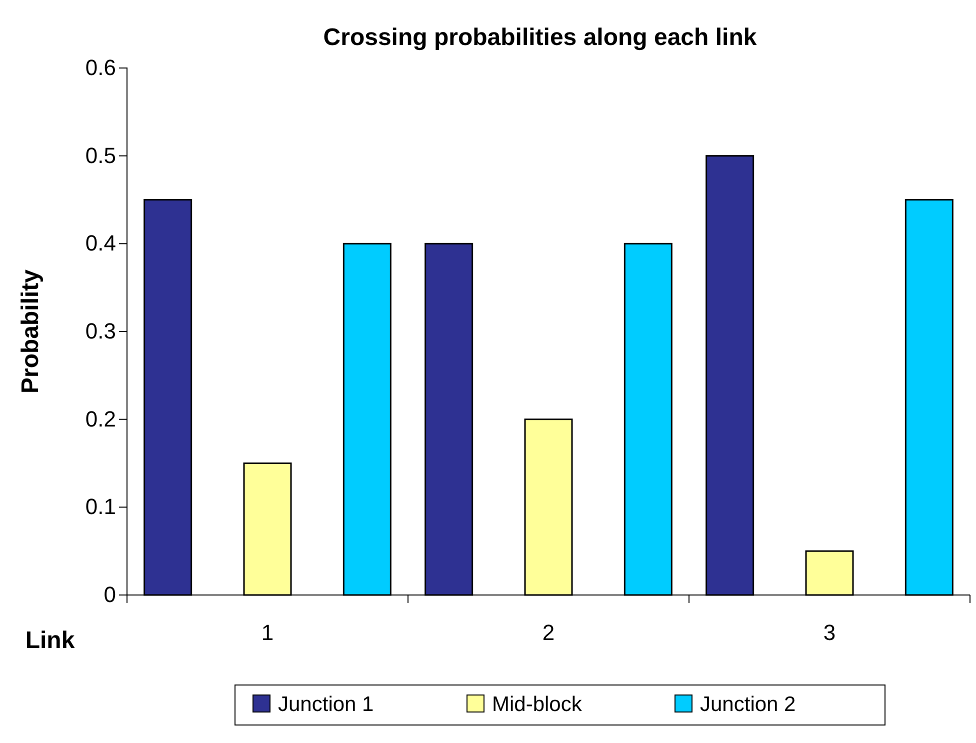  I want to click on x-tick-label: 3, so click(829, 632).